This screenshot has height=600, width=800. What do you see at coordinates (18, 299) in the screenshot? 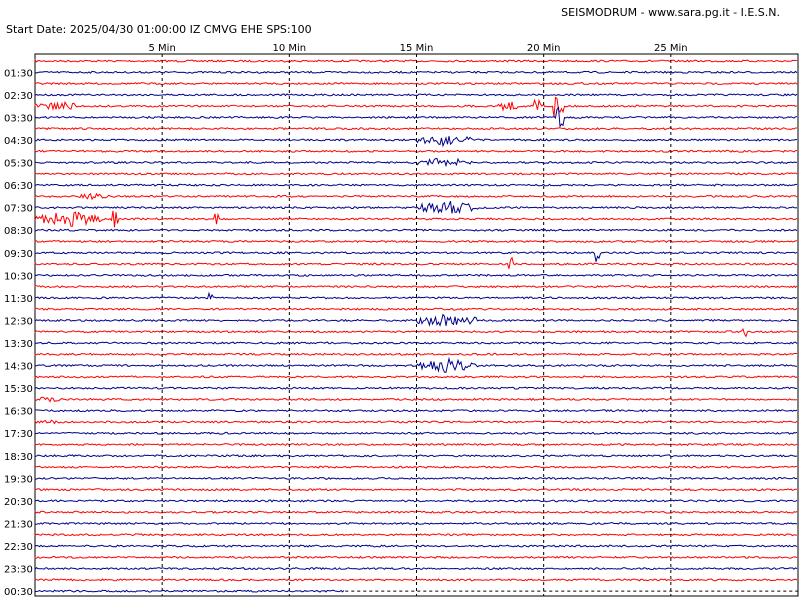
I see `hour-label: 11:30` at bounding box center [18, 299].